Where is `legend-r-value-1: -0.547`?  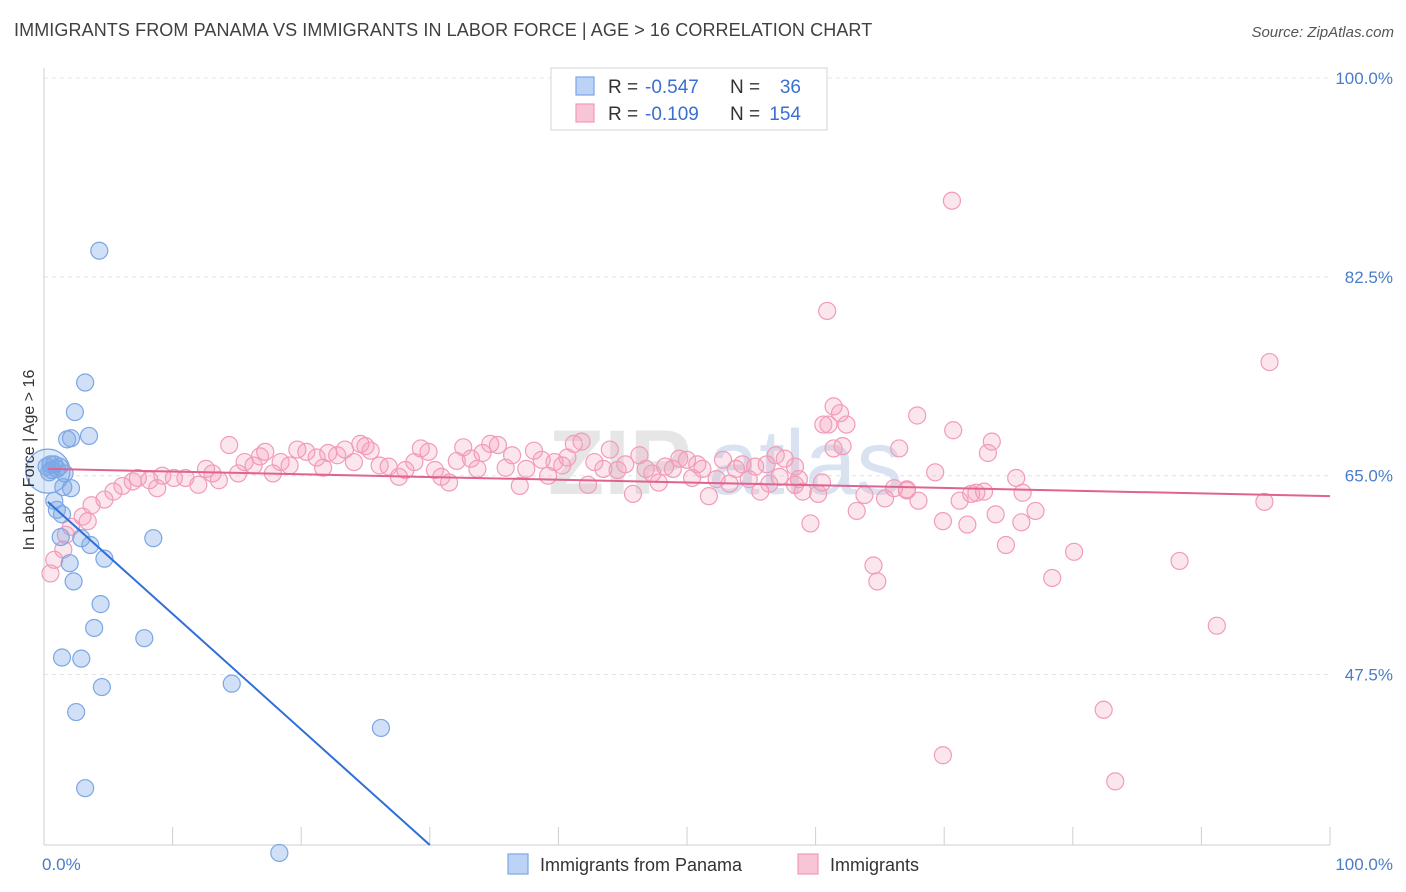 legend-r-value-1: -0.547 is located at coordinates (672, 87).